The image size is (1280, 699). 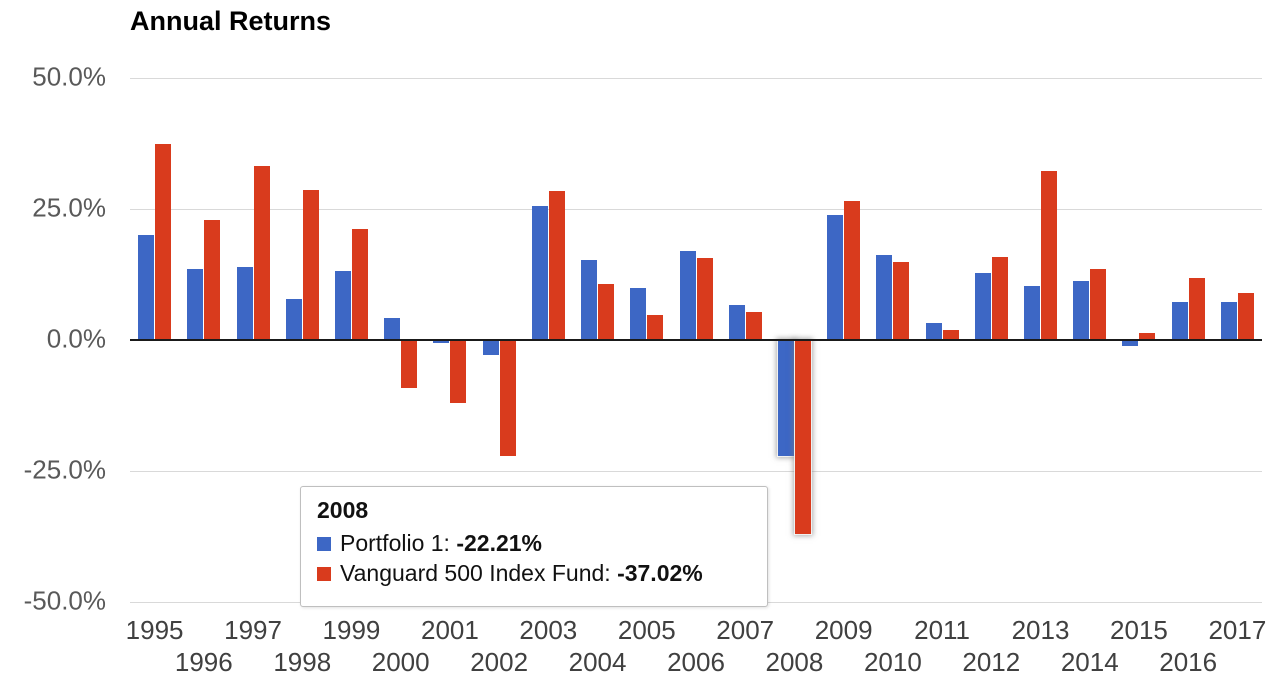 I want to click on portfolio-1-swatch-icon, so click(x=324, y=543).